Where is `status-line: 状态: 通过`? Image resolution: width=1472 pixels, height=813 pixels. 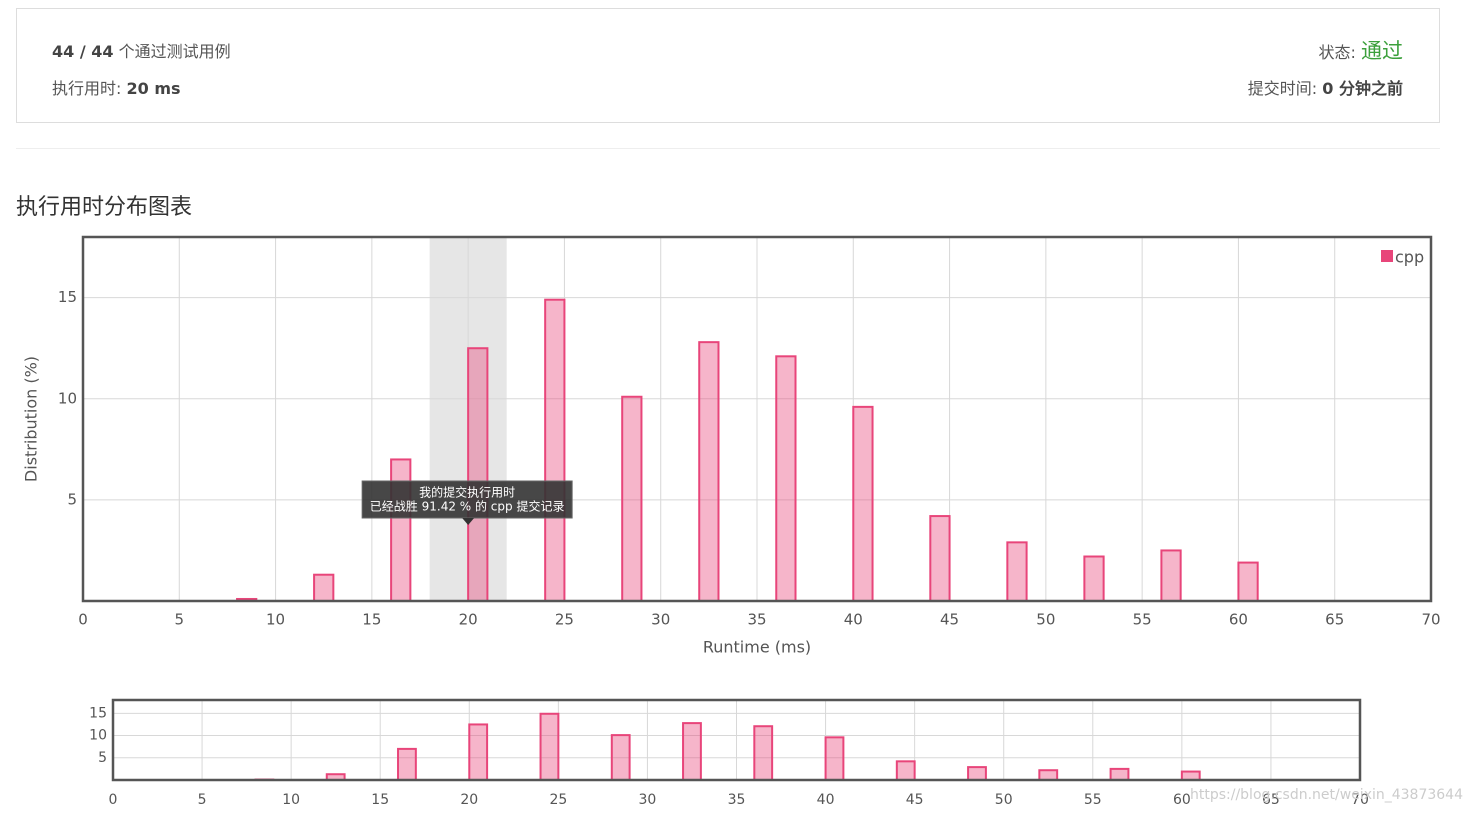
status-line: 状态: 通过 is located at coordinates (1361, 50).